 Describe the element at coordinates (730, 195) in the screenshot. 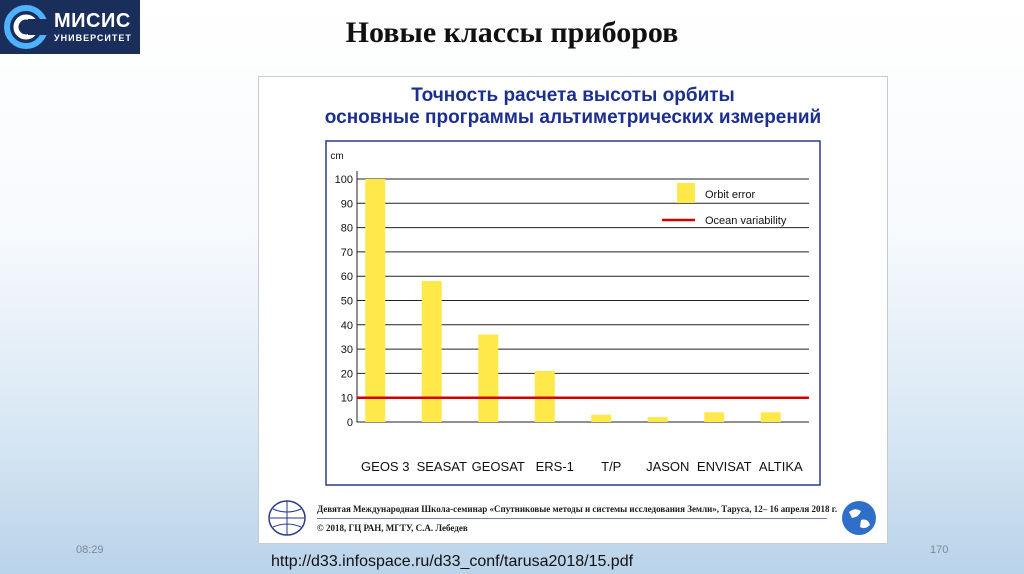

I see `legend-label-orbit-error: Orbit error` at that location.